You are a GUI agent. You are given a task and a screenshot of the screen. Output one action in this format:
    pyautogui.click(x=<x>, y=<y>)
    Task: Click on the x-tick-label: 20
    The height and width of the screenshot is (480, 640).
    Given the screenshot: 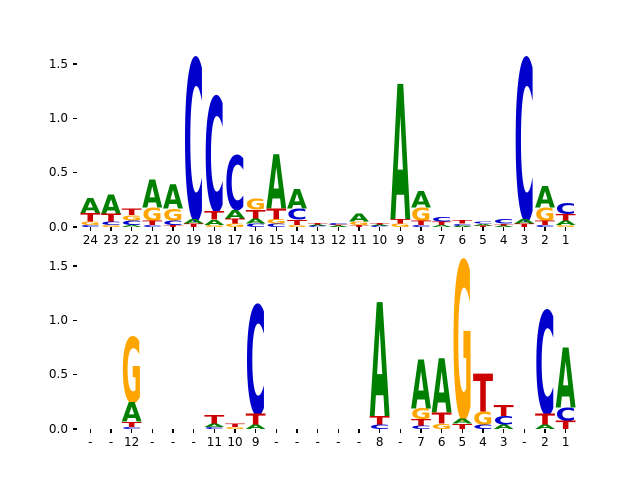 What is the action you would take?
    pyautogui.click(x=173, y=240)
    